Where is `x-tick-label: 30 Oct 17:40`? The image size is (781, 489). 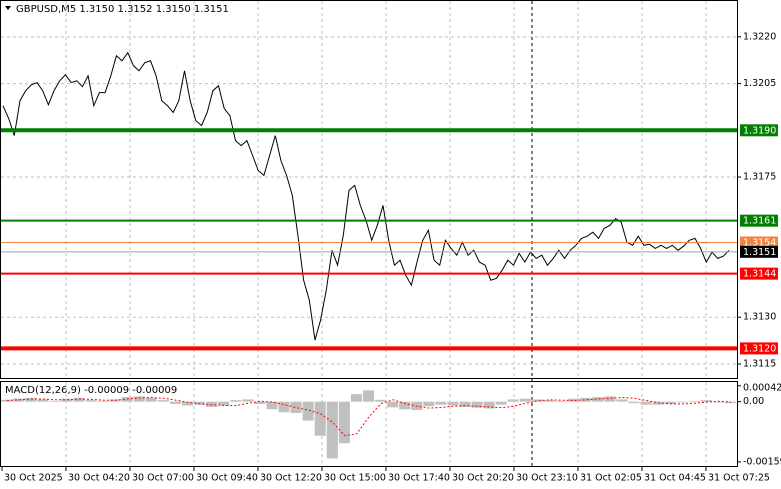
x-tick-label: 30 Oct 17:40 is located at coordinates (419, 478).